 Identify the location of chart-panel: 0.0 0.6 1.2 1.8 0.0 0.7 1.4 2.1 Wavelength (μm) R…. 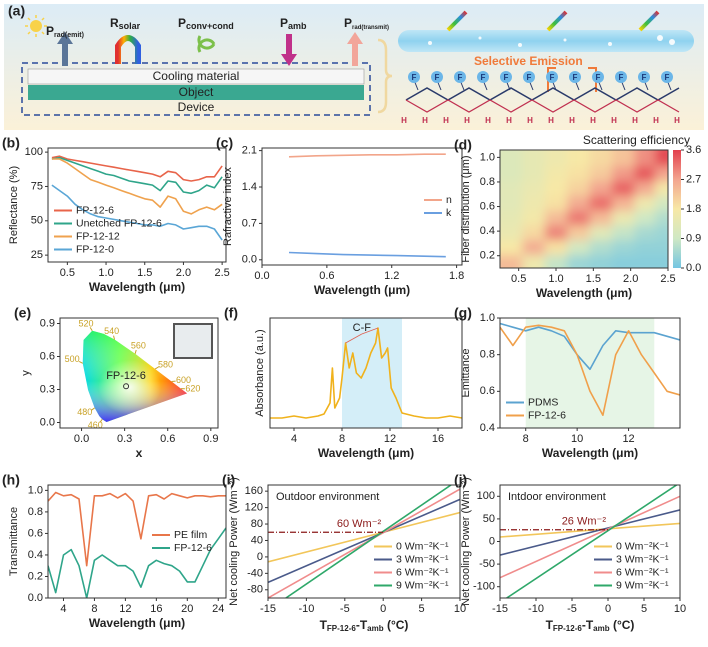
(340, 216).